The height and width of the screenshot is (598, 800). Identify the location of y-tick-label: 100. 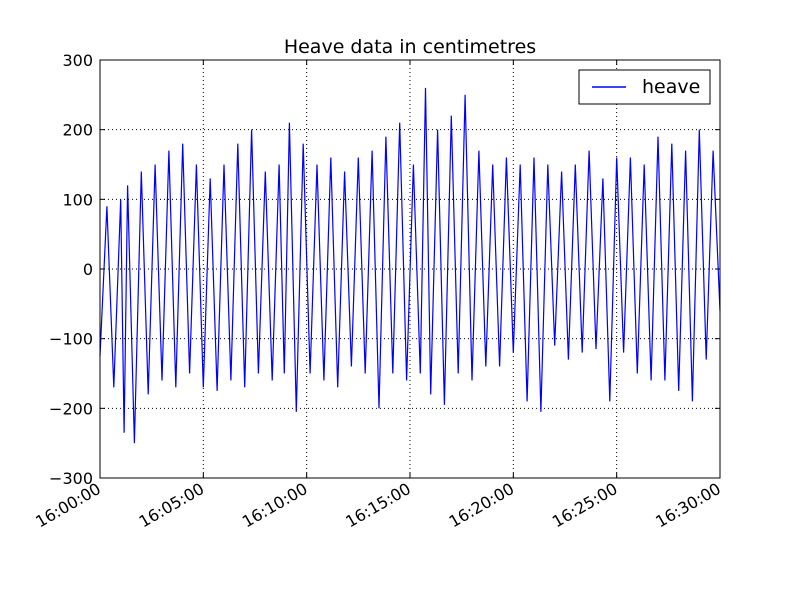
(77, 199).